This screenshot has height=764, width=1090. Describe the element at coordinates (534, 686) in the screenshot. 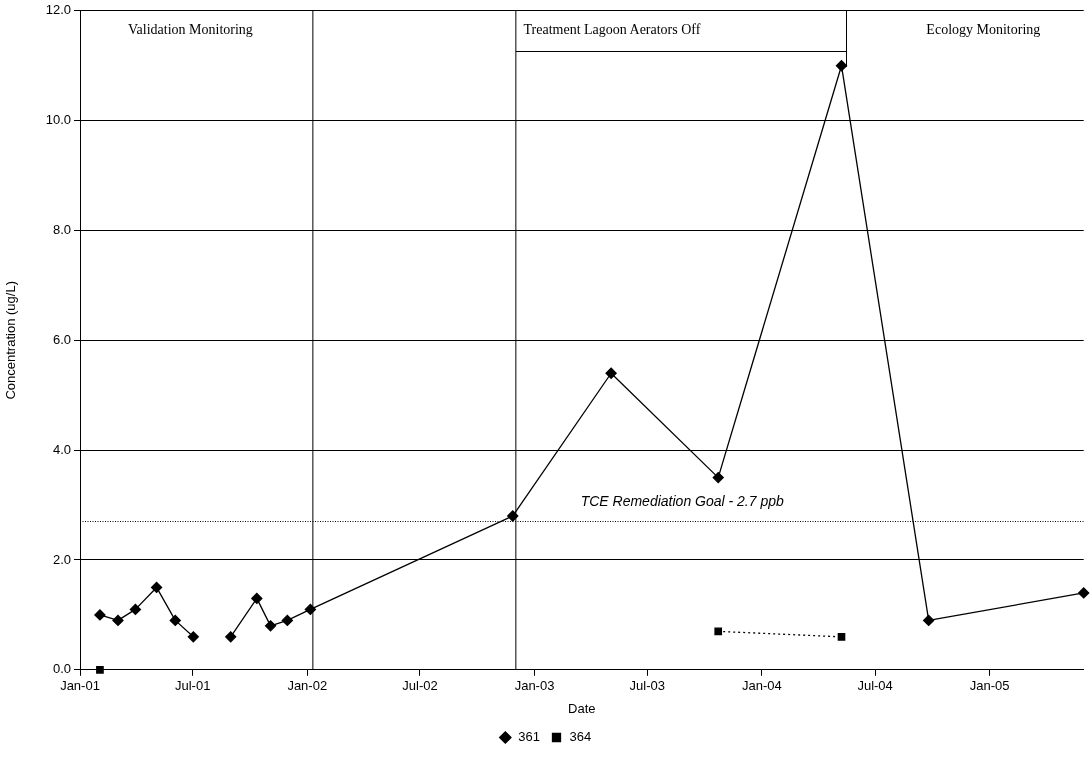

I see `x-tick-label: Jan-03` at that location.